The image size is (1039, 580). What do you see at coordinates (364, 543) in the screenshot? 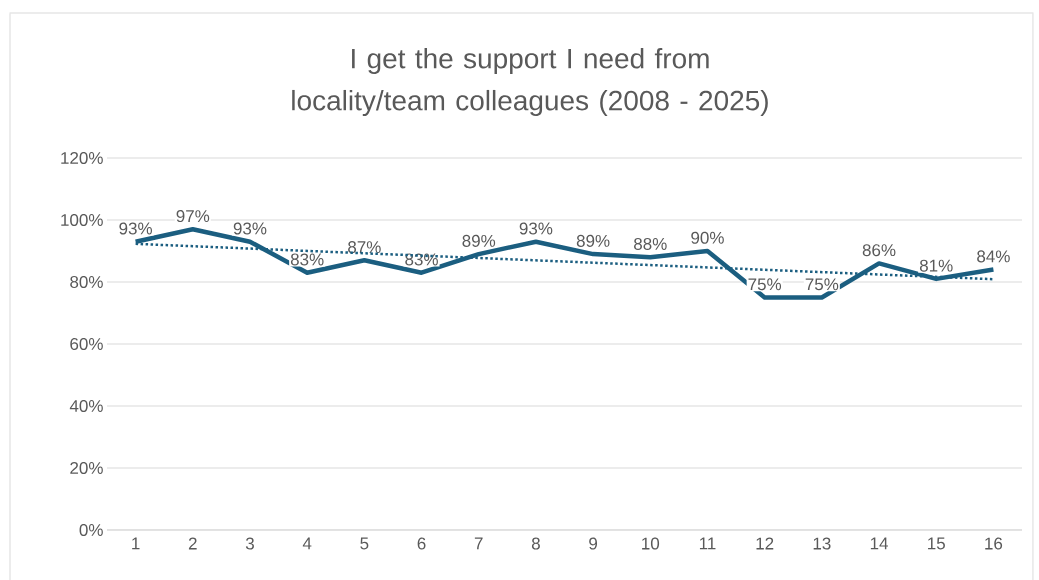
I see `x-tick-label: 5` at bounding box center [364, 543].